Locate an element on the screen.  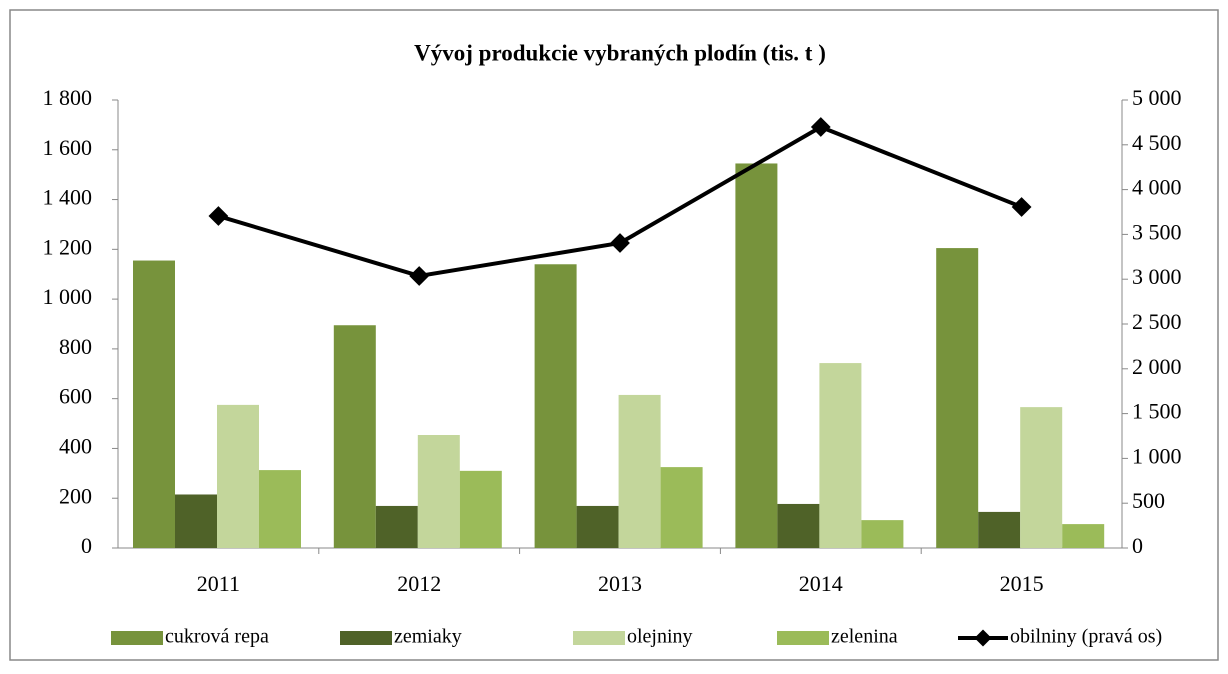
y-tick-label: 400 is located at coordinates (75, 445).